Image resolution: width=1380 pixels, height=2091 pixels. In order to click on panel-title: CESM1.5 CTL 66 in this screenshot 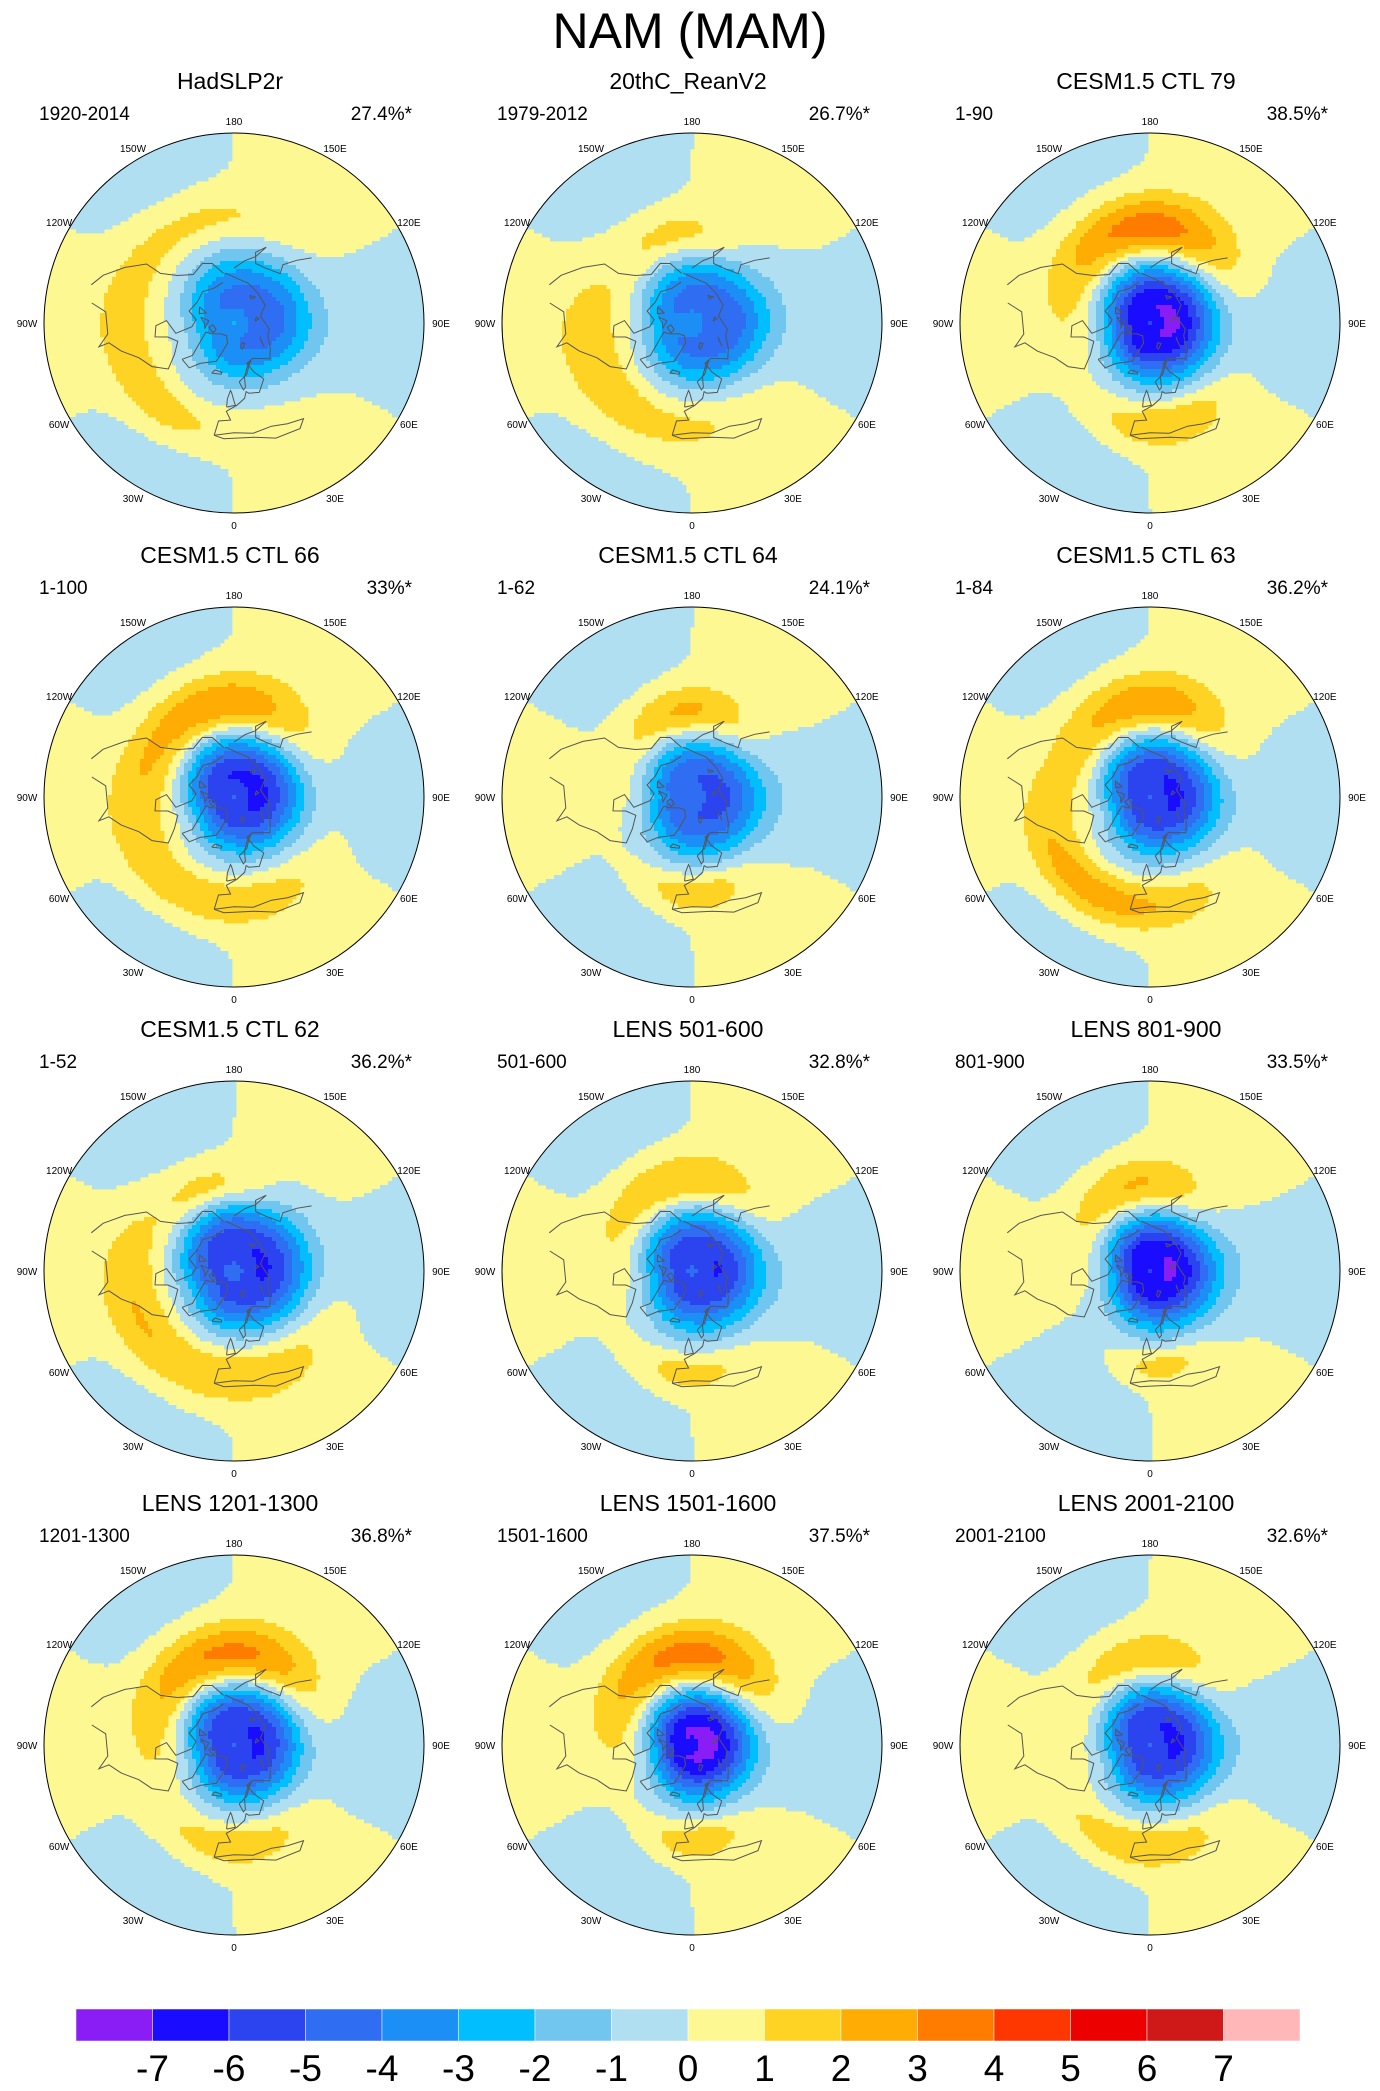, I will do `click(230, 555)`.